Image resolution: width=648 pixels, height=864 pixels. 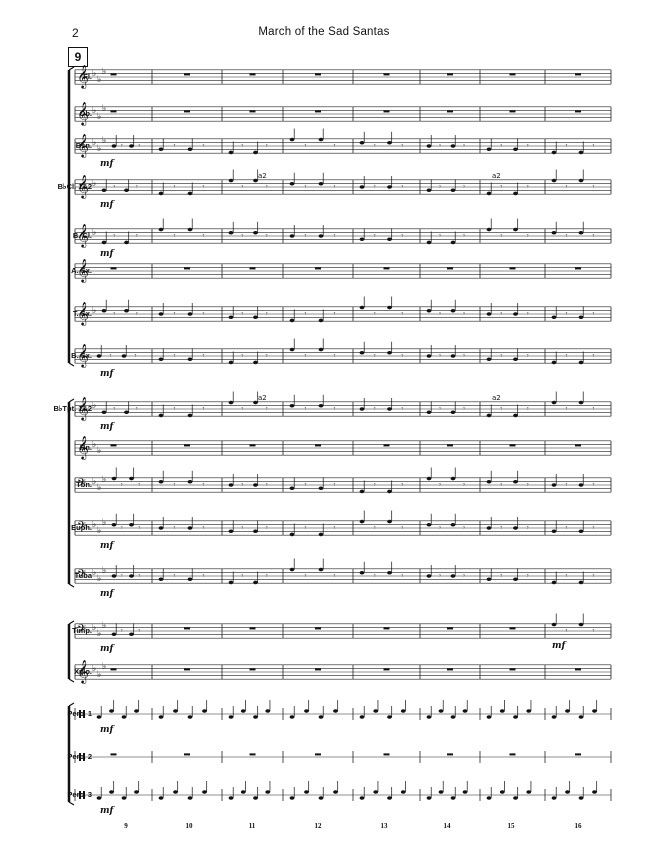 I want to click on percussion-clef-icon, so click(x=80, y=714).